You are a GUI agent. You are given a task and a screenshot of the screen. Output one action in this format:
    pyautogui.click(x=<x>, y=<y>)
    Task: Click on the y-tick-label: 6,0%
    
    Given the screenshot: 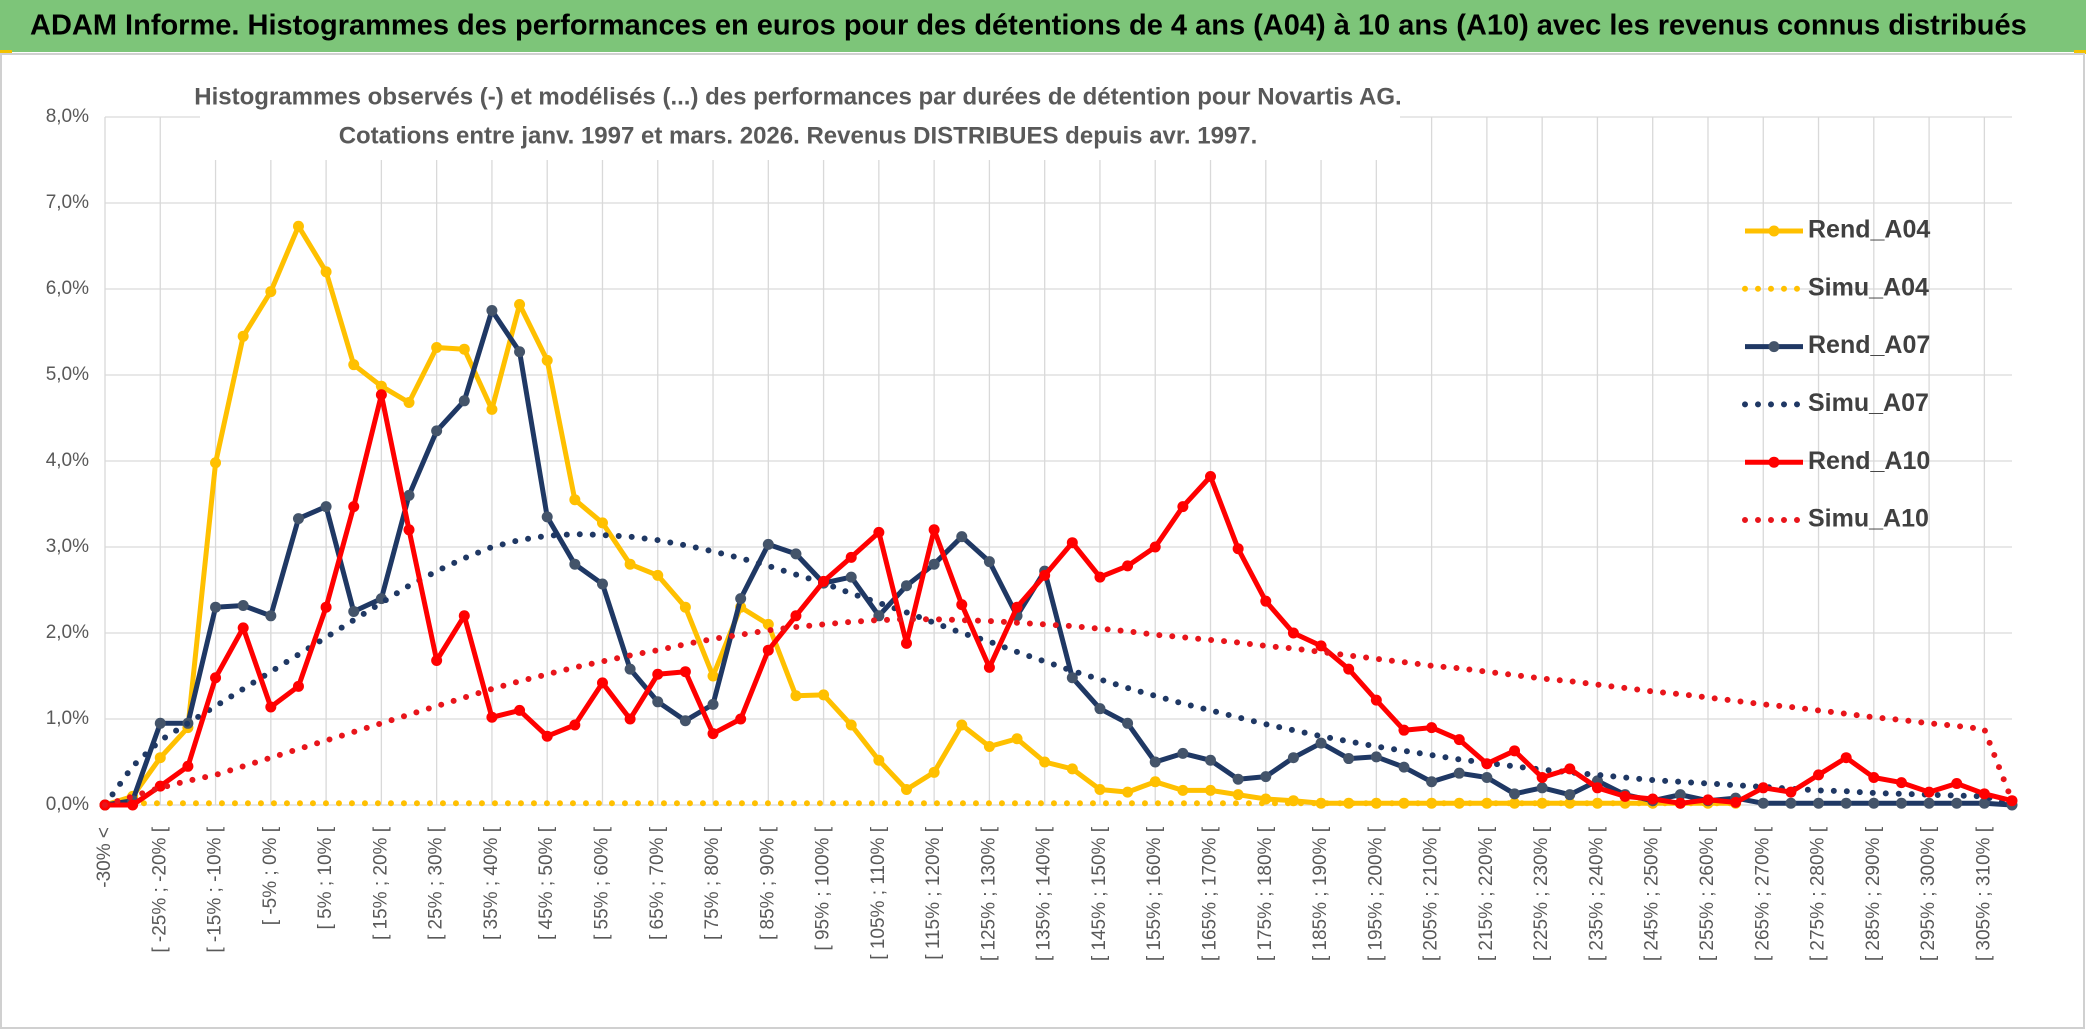 What is the action you would take?
    pyautogui.click(x=67, y=288)
    